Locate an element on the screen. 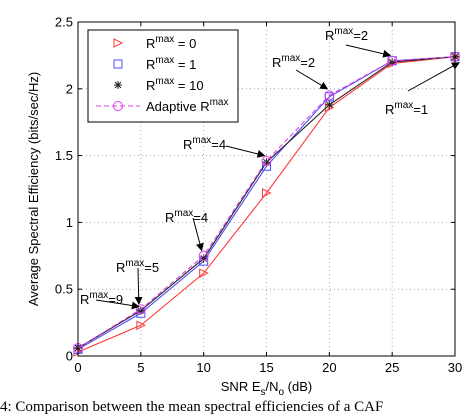  annotation-label: Rmax=1 is located at coordinates (406, 108).